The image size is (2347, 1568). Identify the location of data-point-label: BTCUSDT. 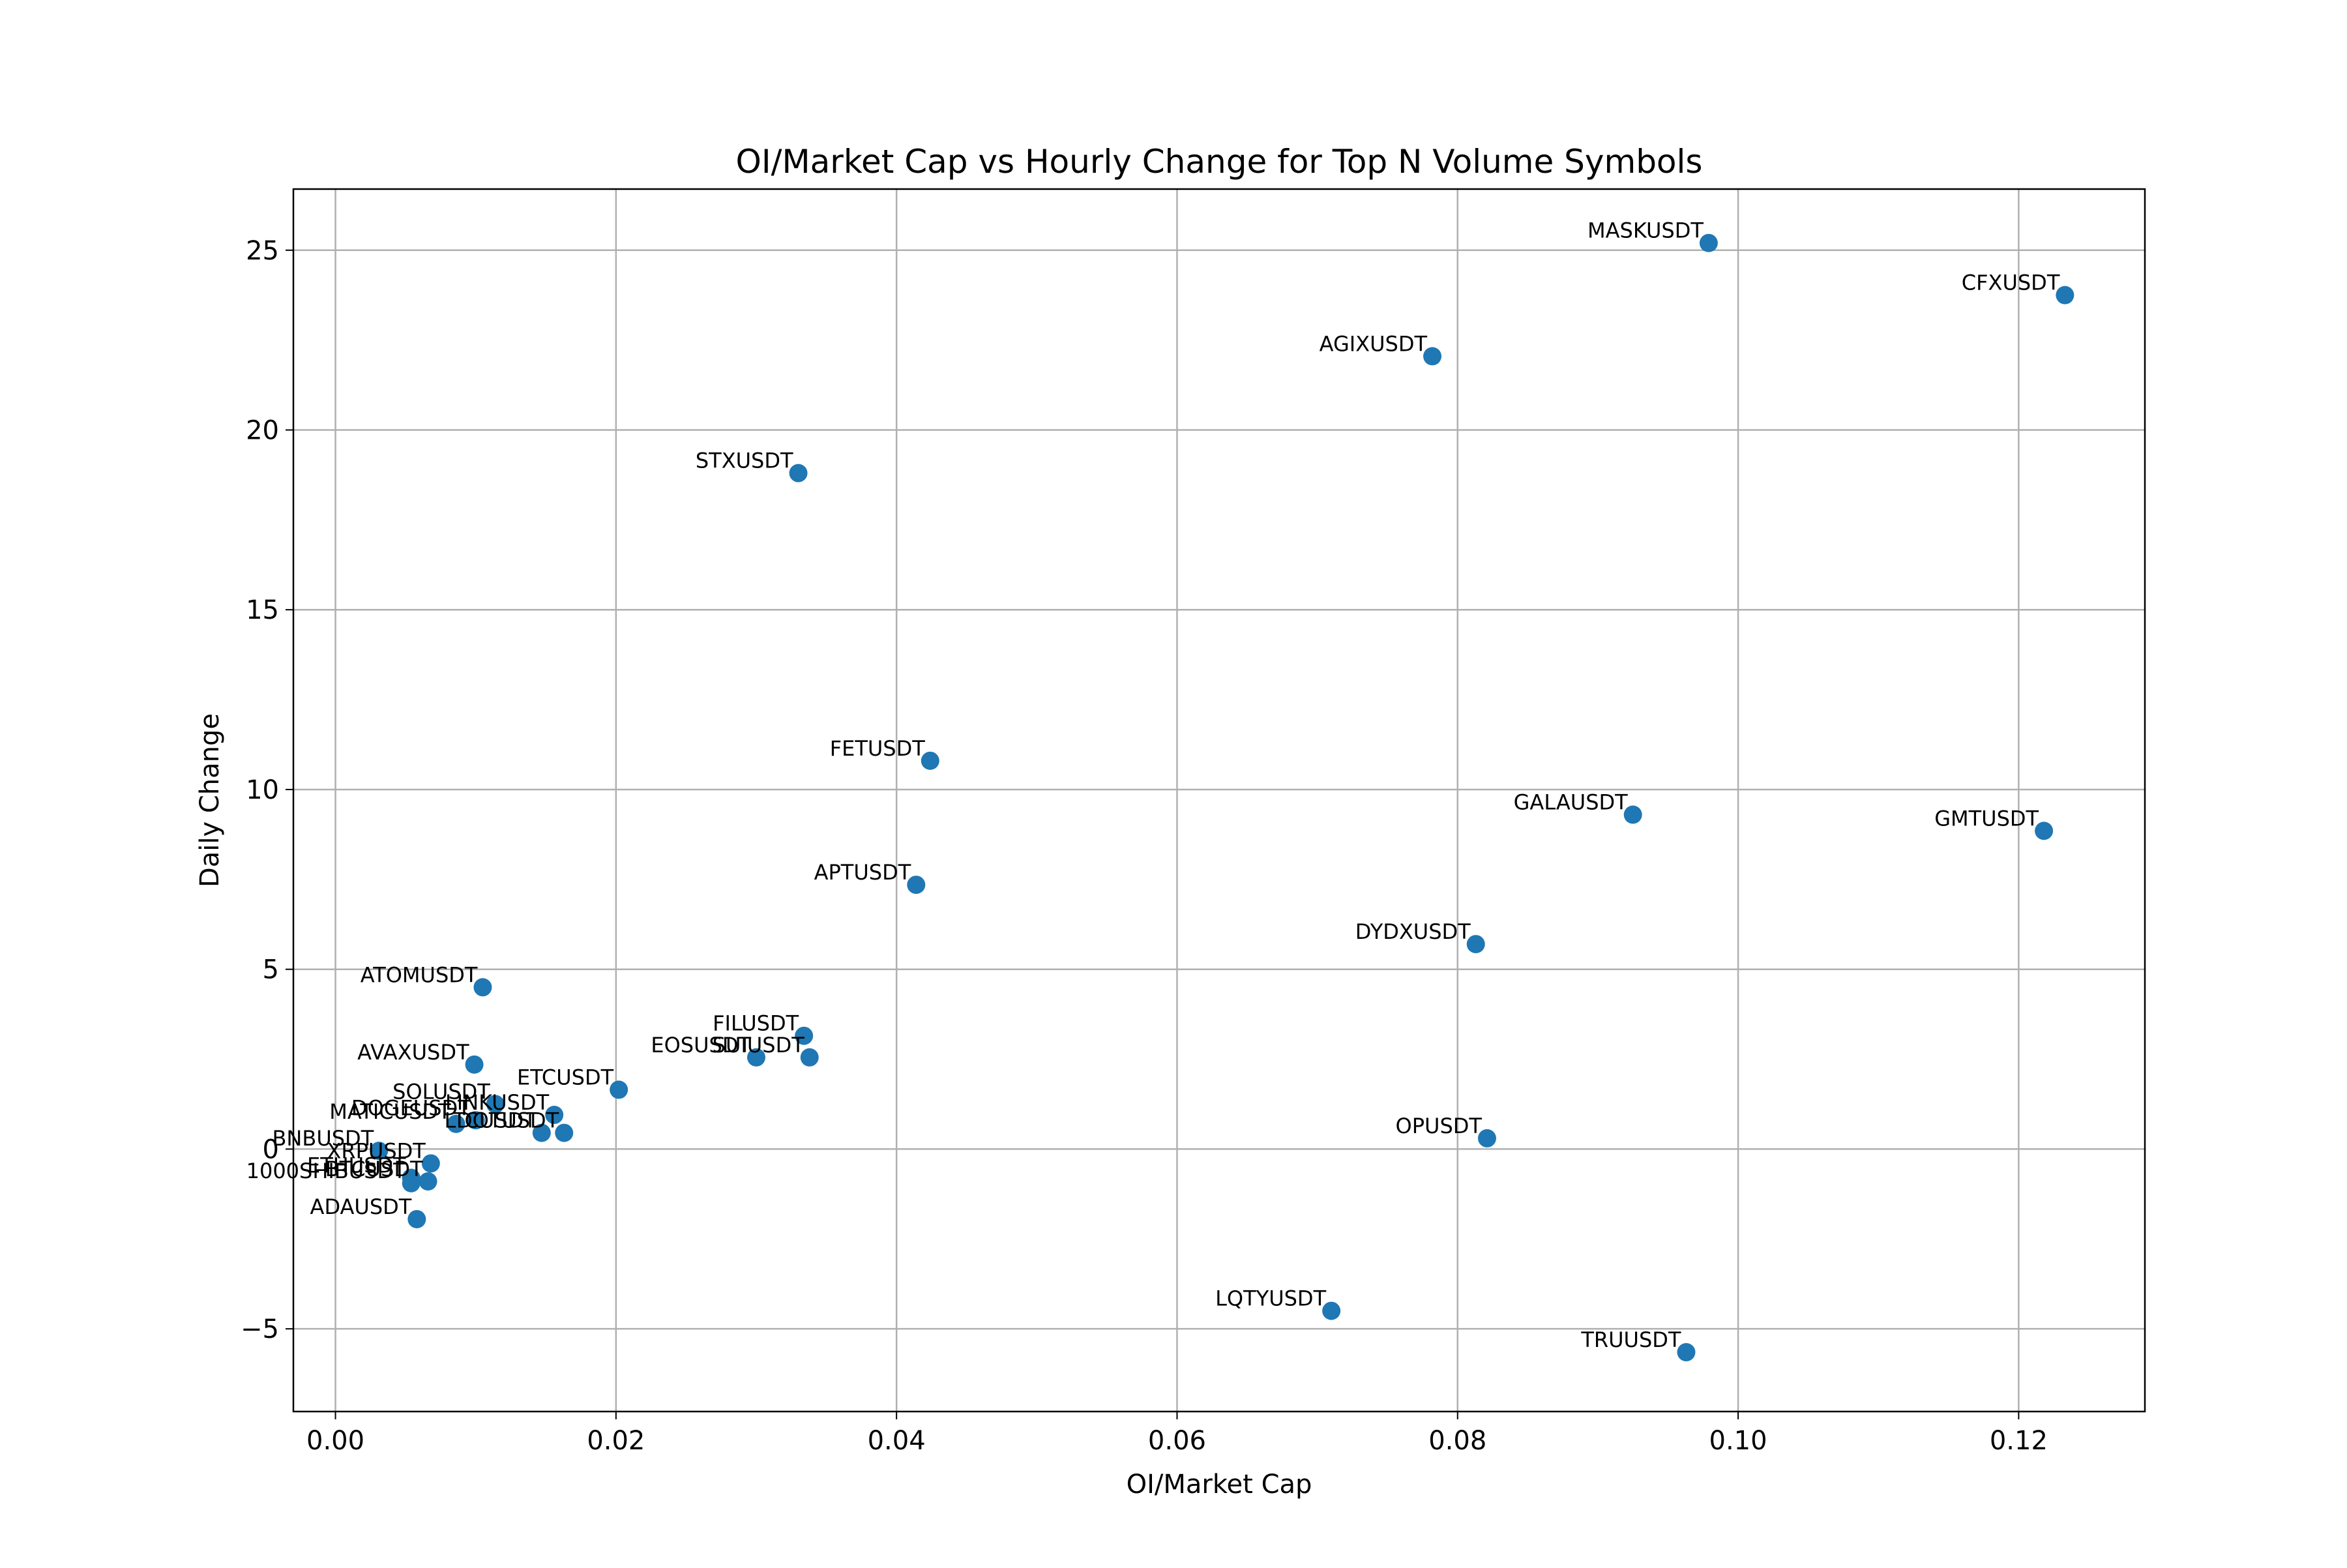
(374, 1169).